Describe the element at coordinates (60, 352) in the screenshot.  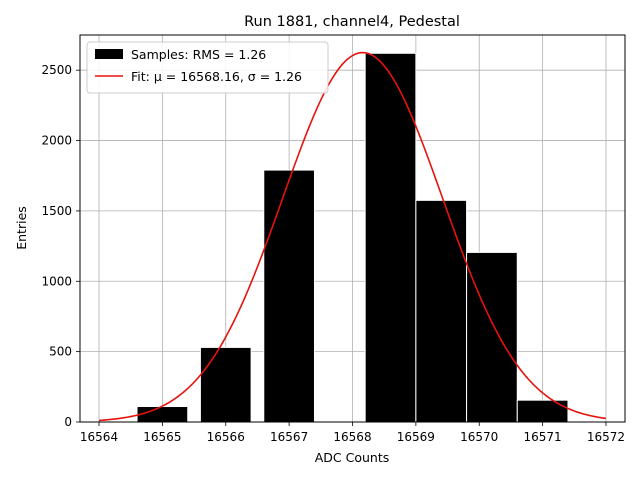
I see `y-tick-label: 500` at that location.